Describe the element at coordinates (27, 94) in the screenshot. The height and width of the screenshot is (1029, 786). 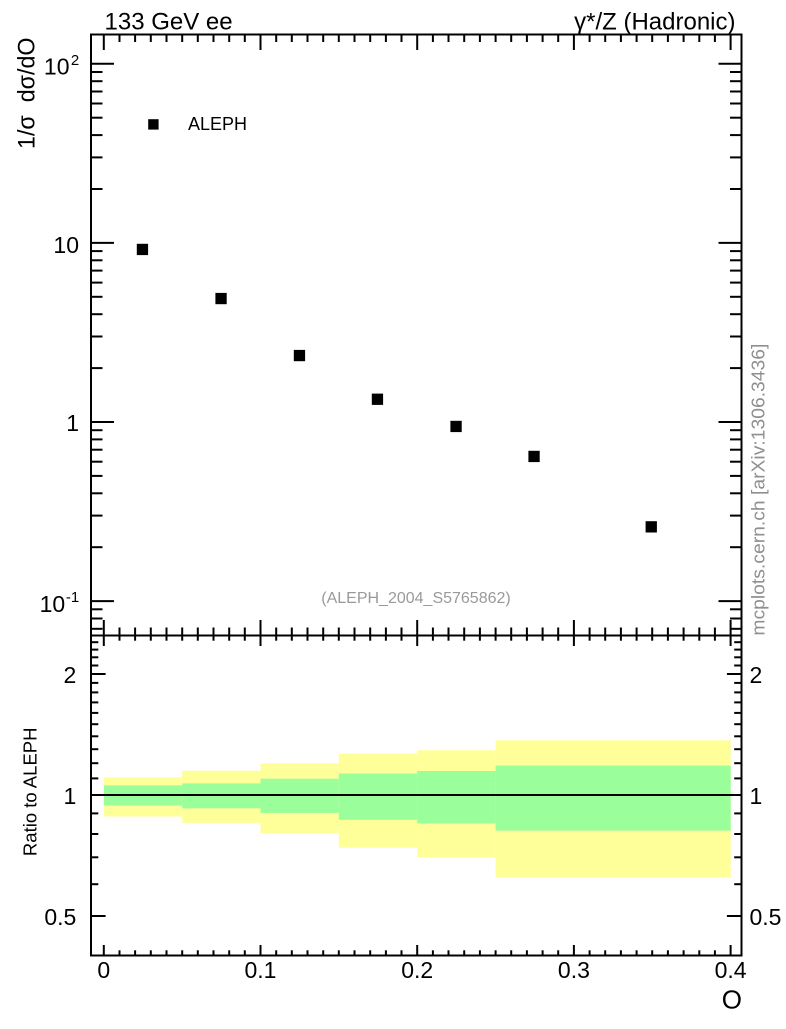
I see `svg-text: 1/σ dσ/dO` at that location.